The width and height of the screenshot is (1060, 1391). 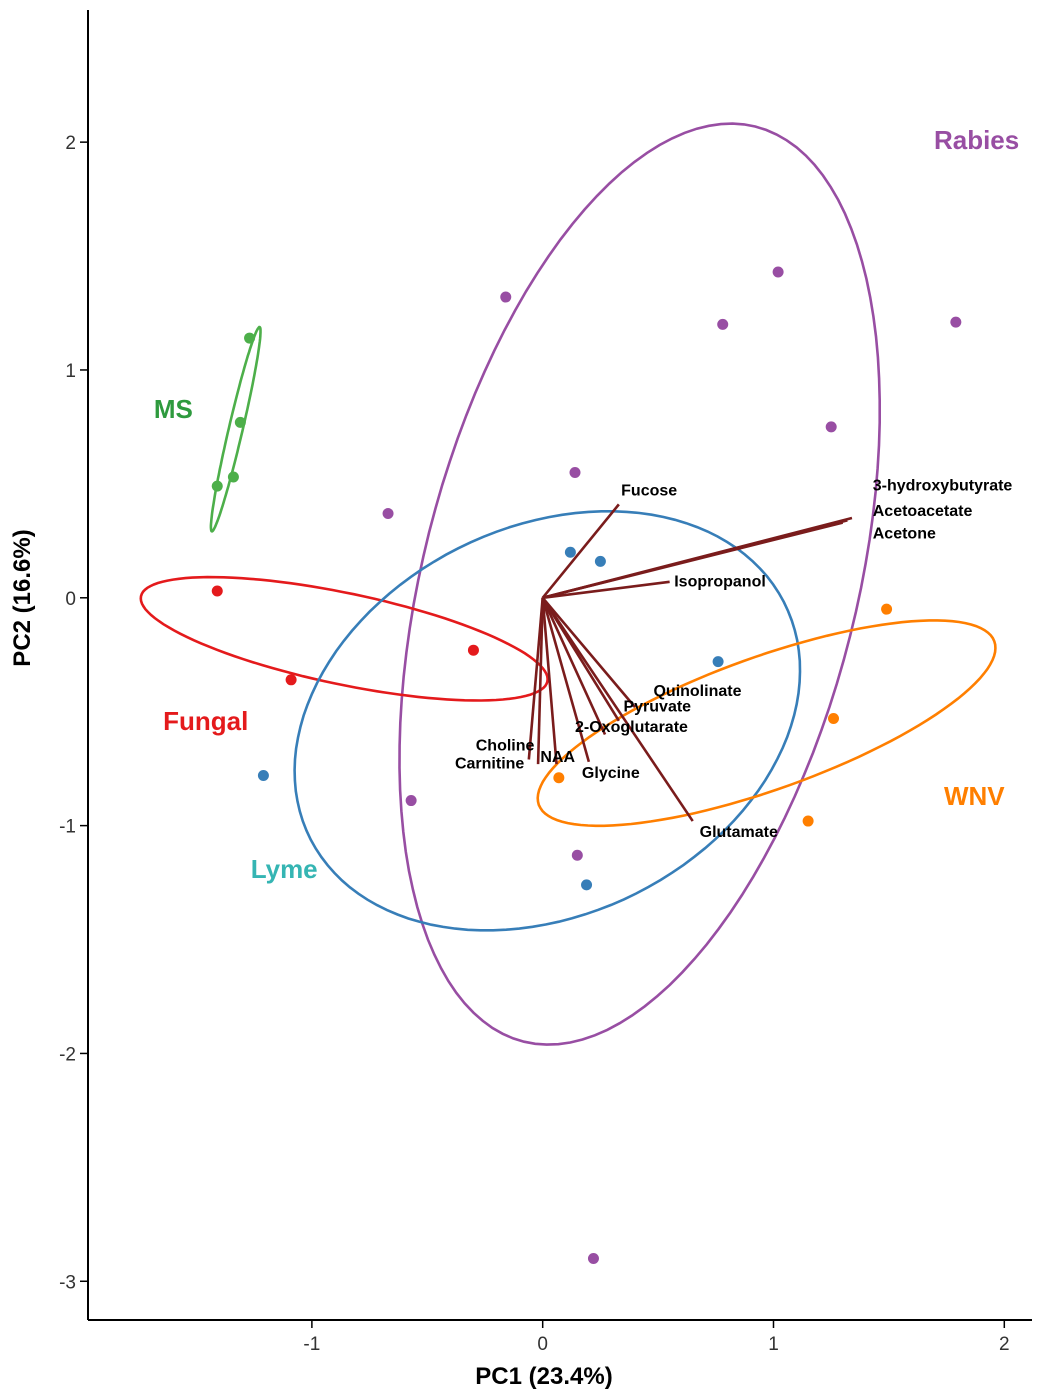 What do you see at coordinates (542, 1344) in the screenshot?
I see `x-tick-label: 0` at bounding box center [542, 1344].